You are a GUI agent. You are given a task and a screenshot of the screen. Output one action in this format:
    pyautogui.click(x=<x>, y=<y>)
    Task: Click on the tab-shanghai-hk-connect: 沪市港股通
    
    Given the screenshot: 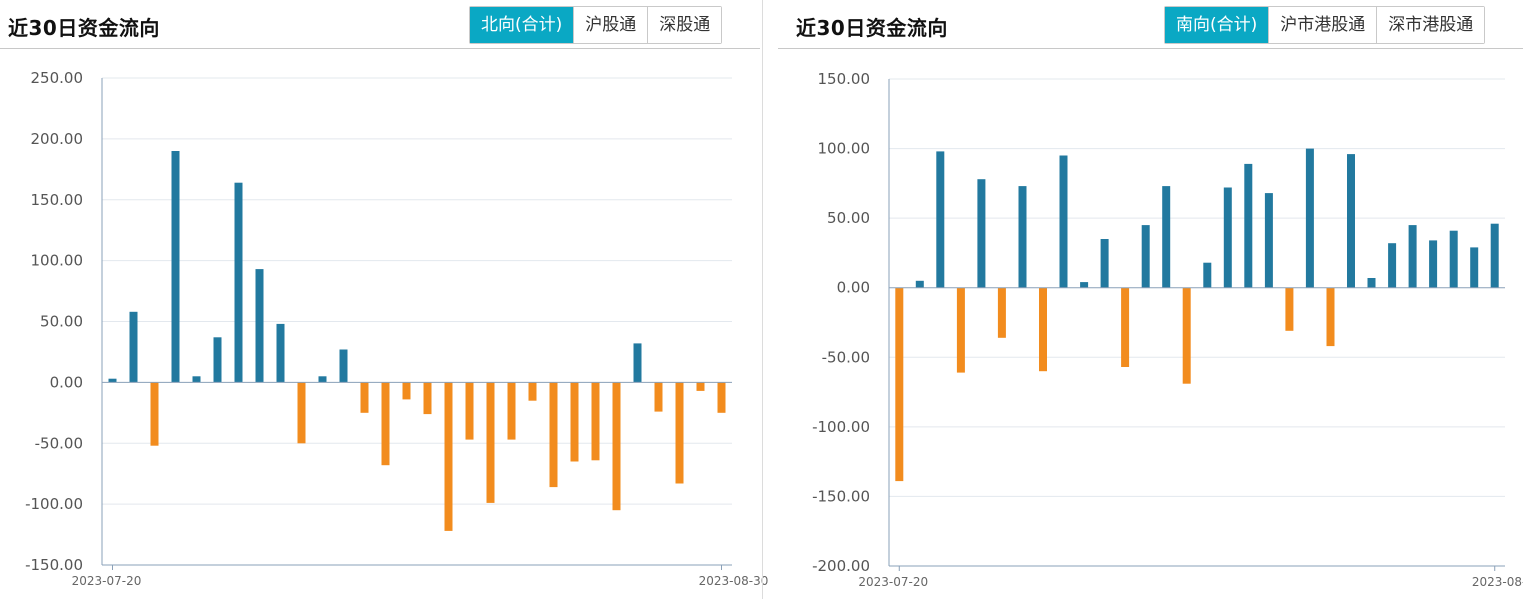 What is the action you would take?
    pyautogui.click(x=1322, y=25)
    